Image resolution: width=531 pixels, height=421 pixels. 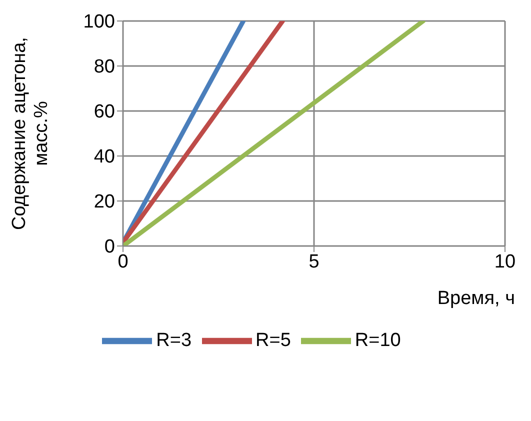 What do you see at coordinates (174, 341) in the screenshot?
I see `legend-label: R=3` at bounding box center [174, 341].